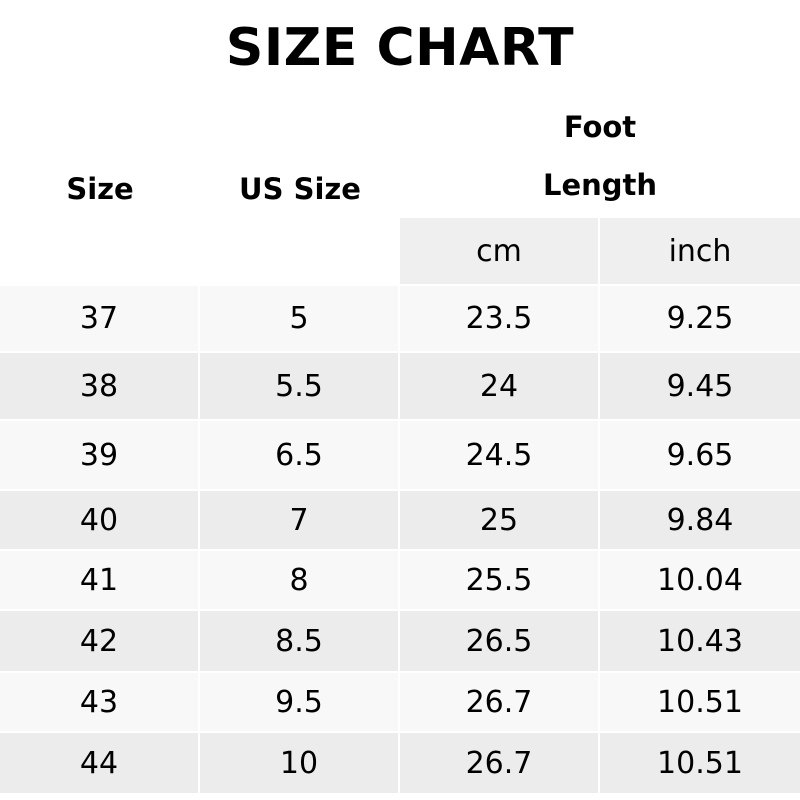 This screenshot has width=800, height=800. Describe the element at coordinates (299, 520) in the screenshot. I see `table-cell: 7` at that location.